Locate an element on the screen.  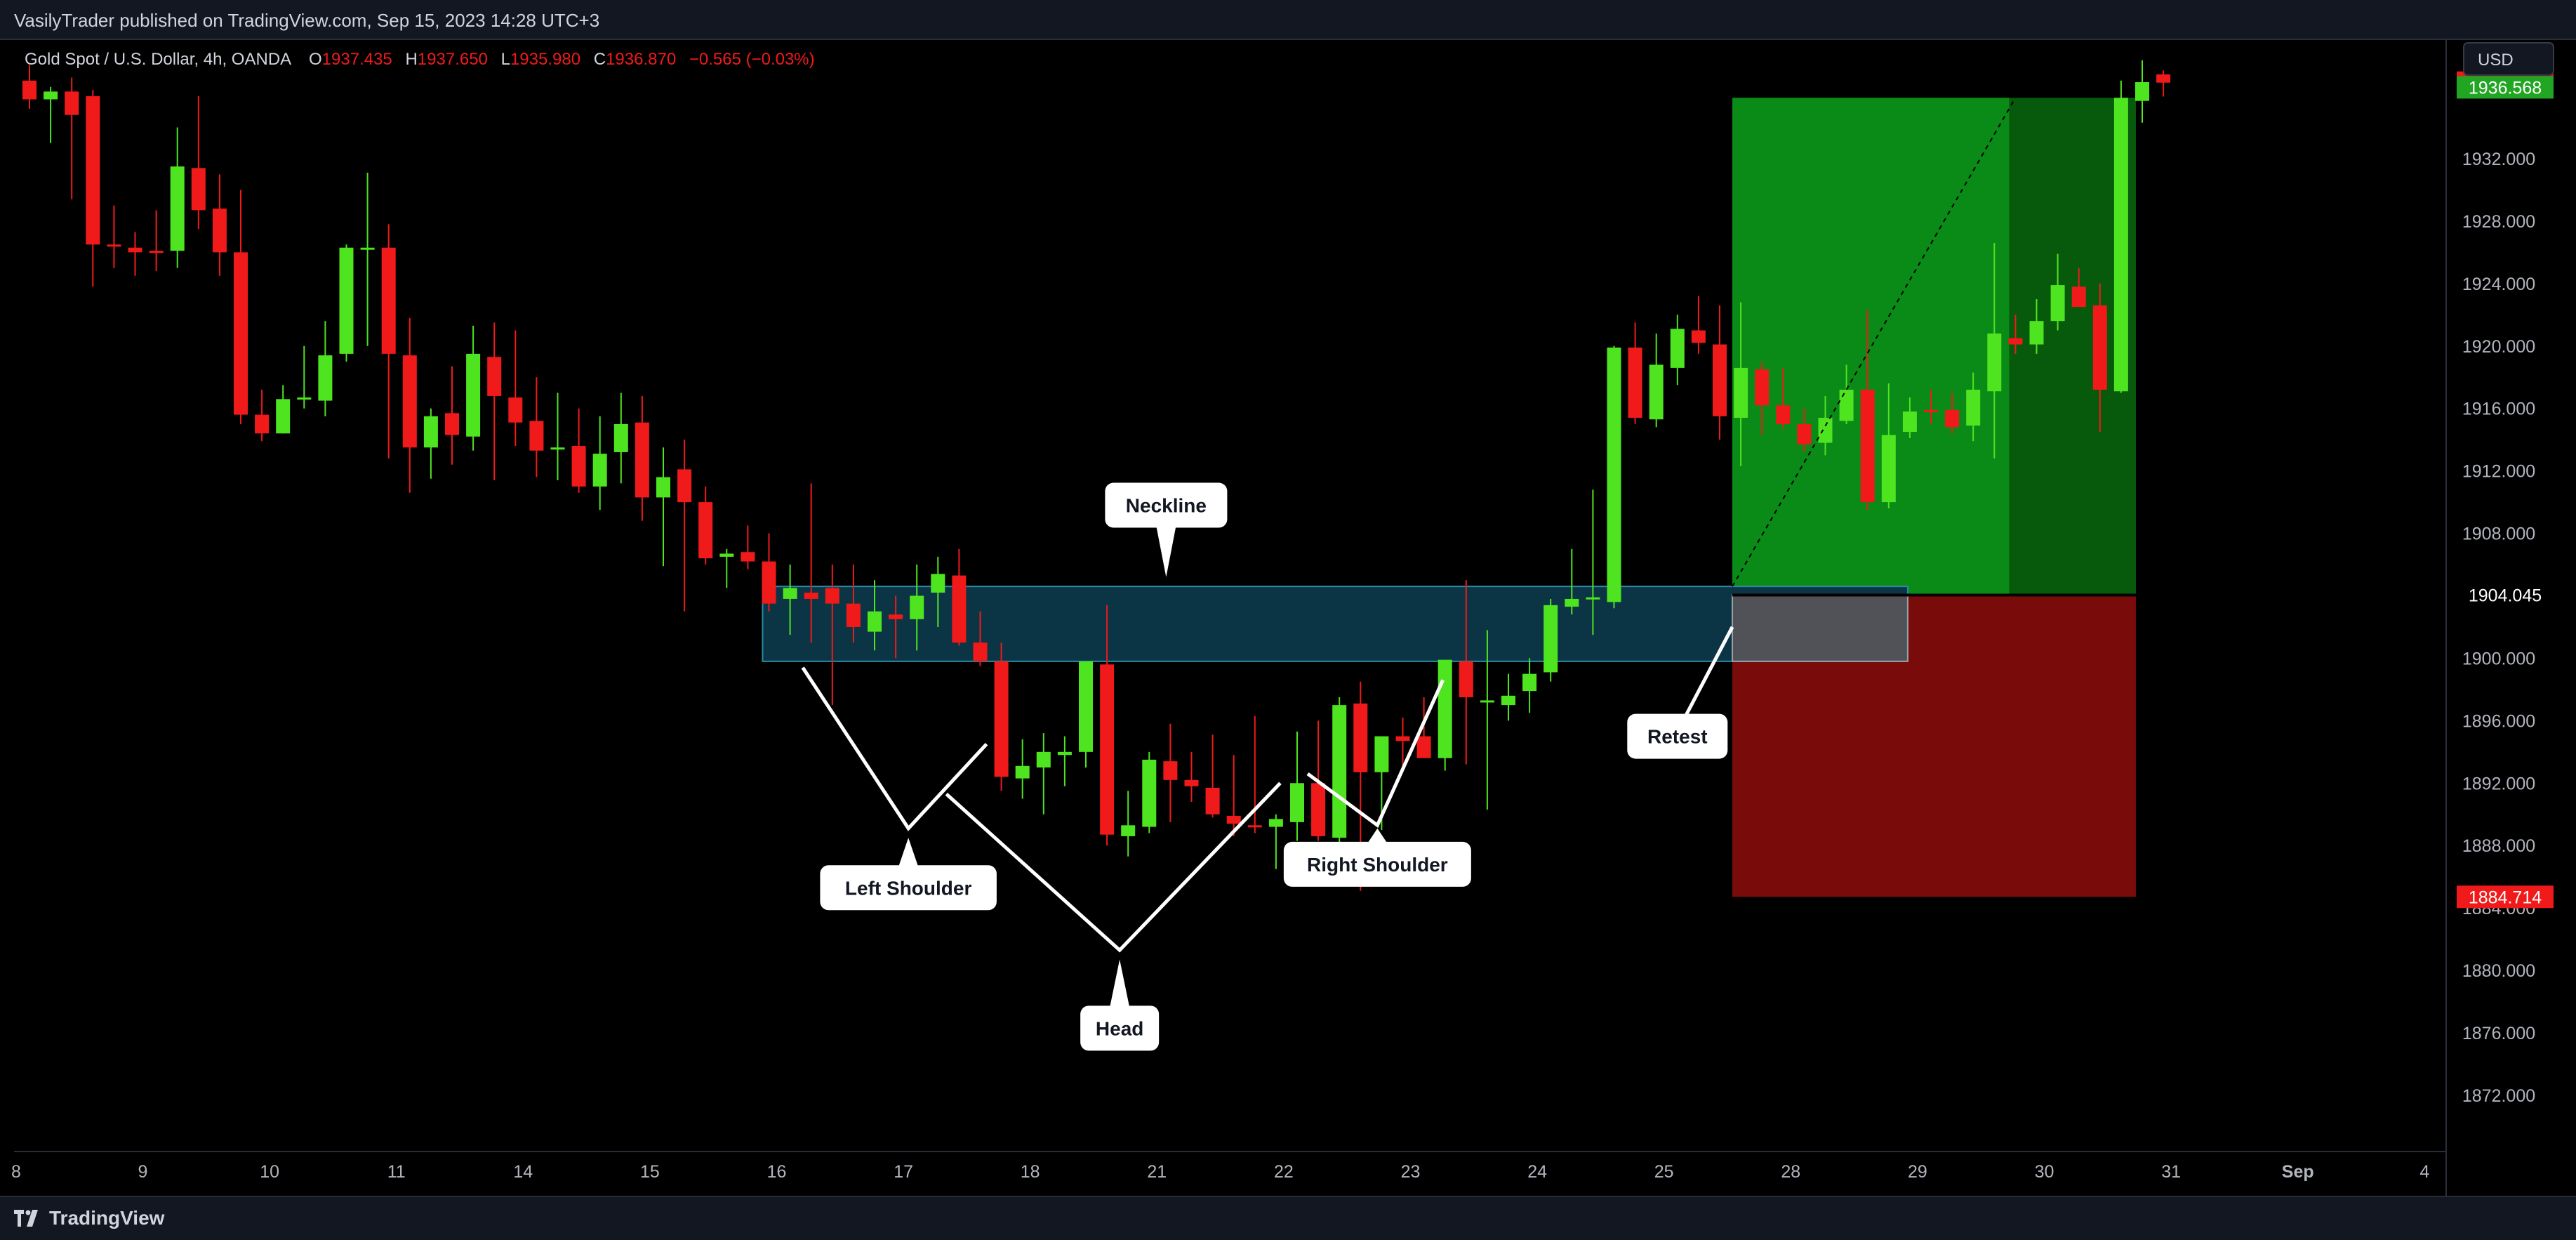
time-tick-label: 22 is located at coordinates (1284, 1172).